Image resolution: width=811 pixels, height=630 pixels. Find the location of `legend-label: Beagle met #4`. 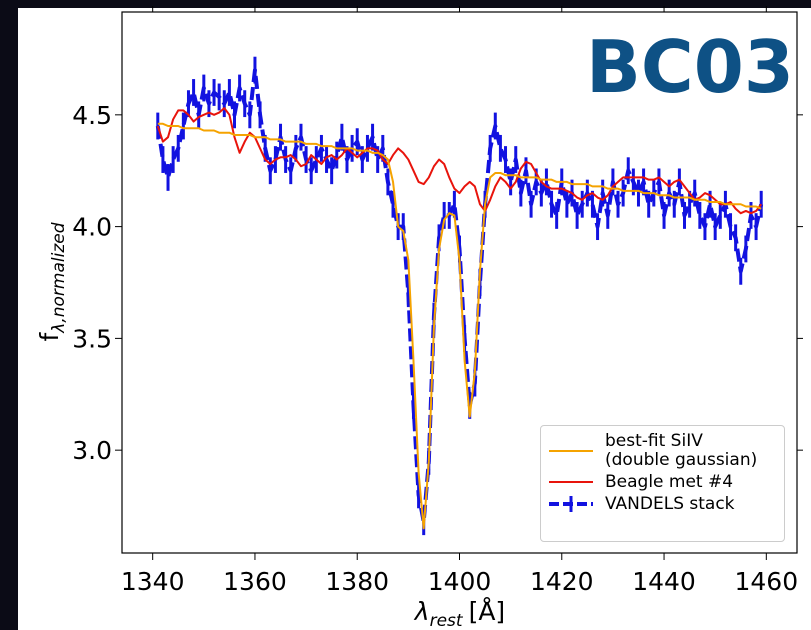

legend-label: Beagle met #4 is located at coordinates (669, 481).